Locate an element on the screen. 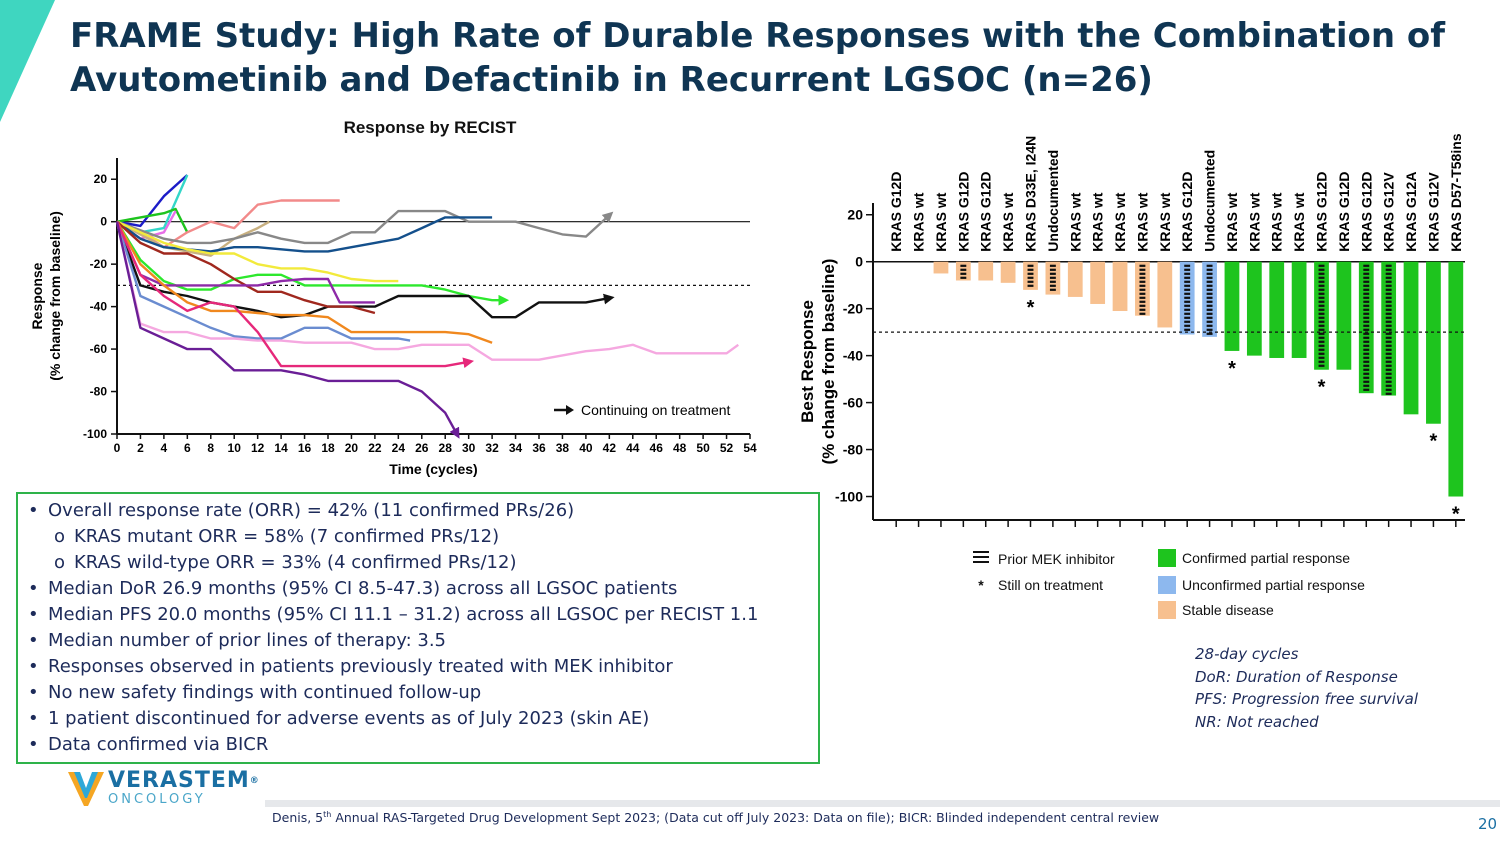 This screenshot has width=1500, height=844. legend-arrow-head is located at coordinates (570, 410).